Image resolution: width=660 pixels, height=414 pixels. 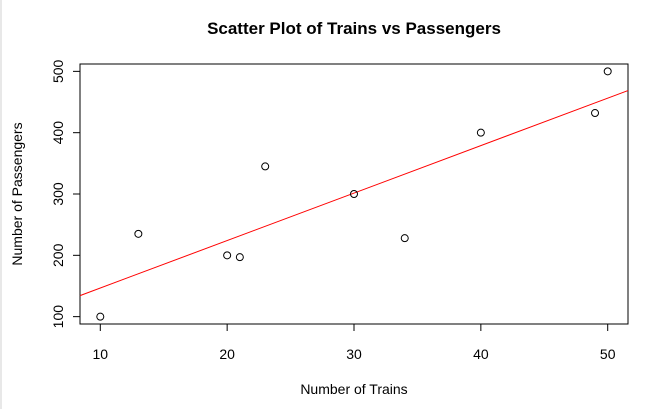 I want to click on x-axis: 10 20 30 40 50, so click(x=354, y=342).